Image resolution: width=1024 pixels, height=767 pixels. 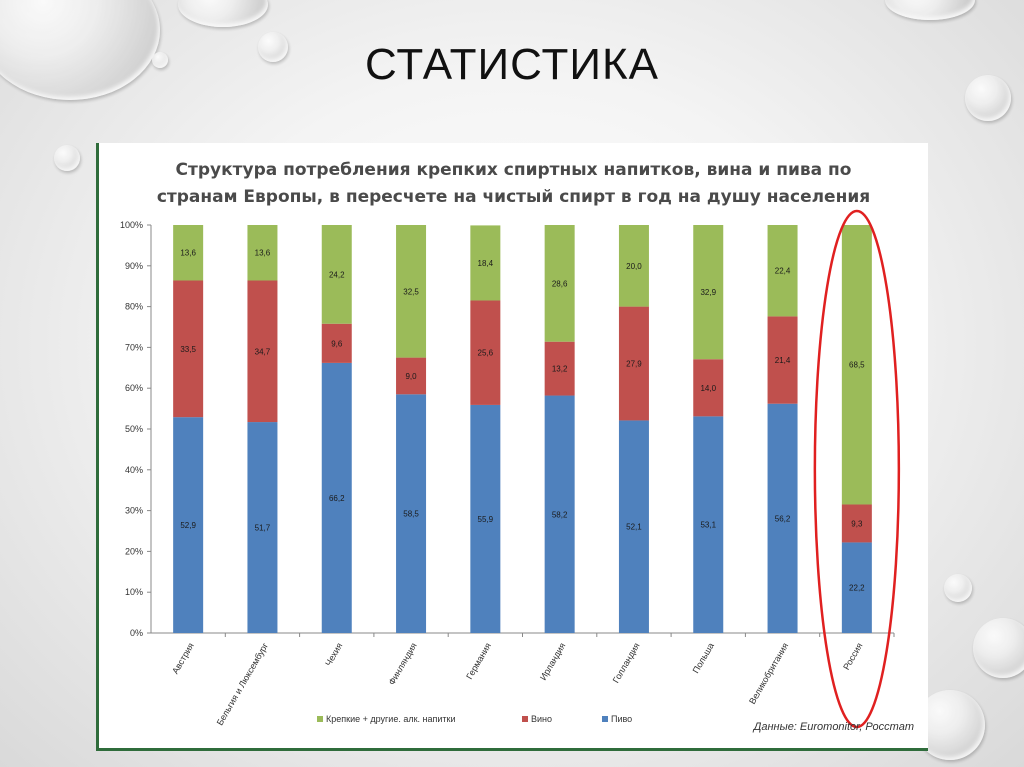 I want to click on category-label: Ирландия, so click(x=552, y=661).